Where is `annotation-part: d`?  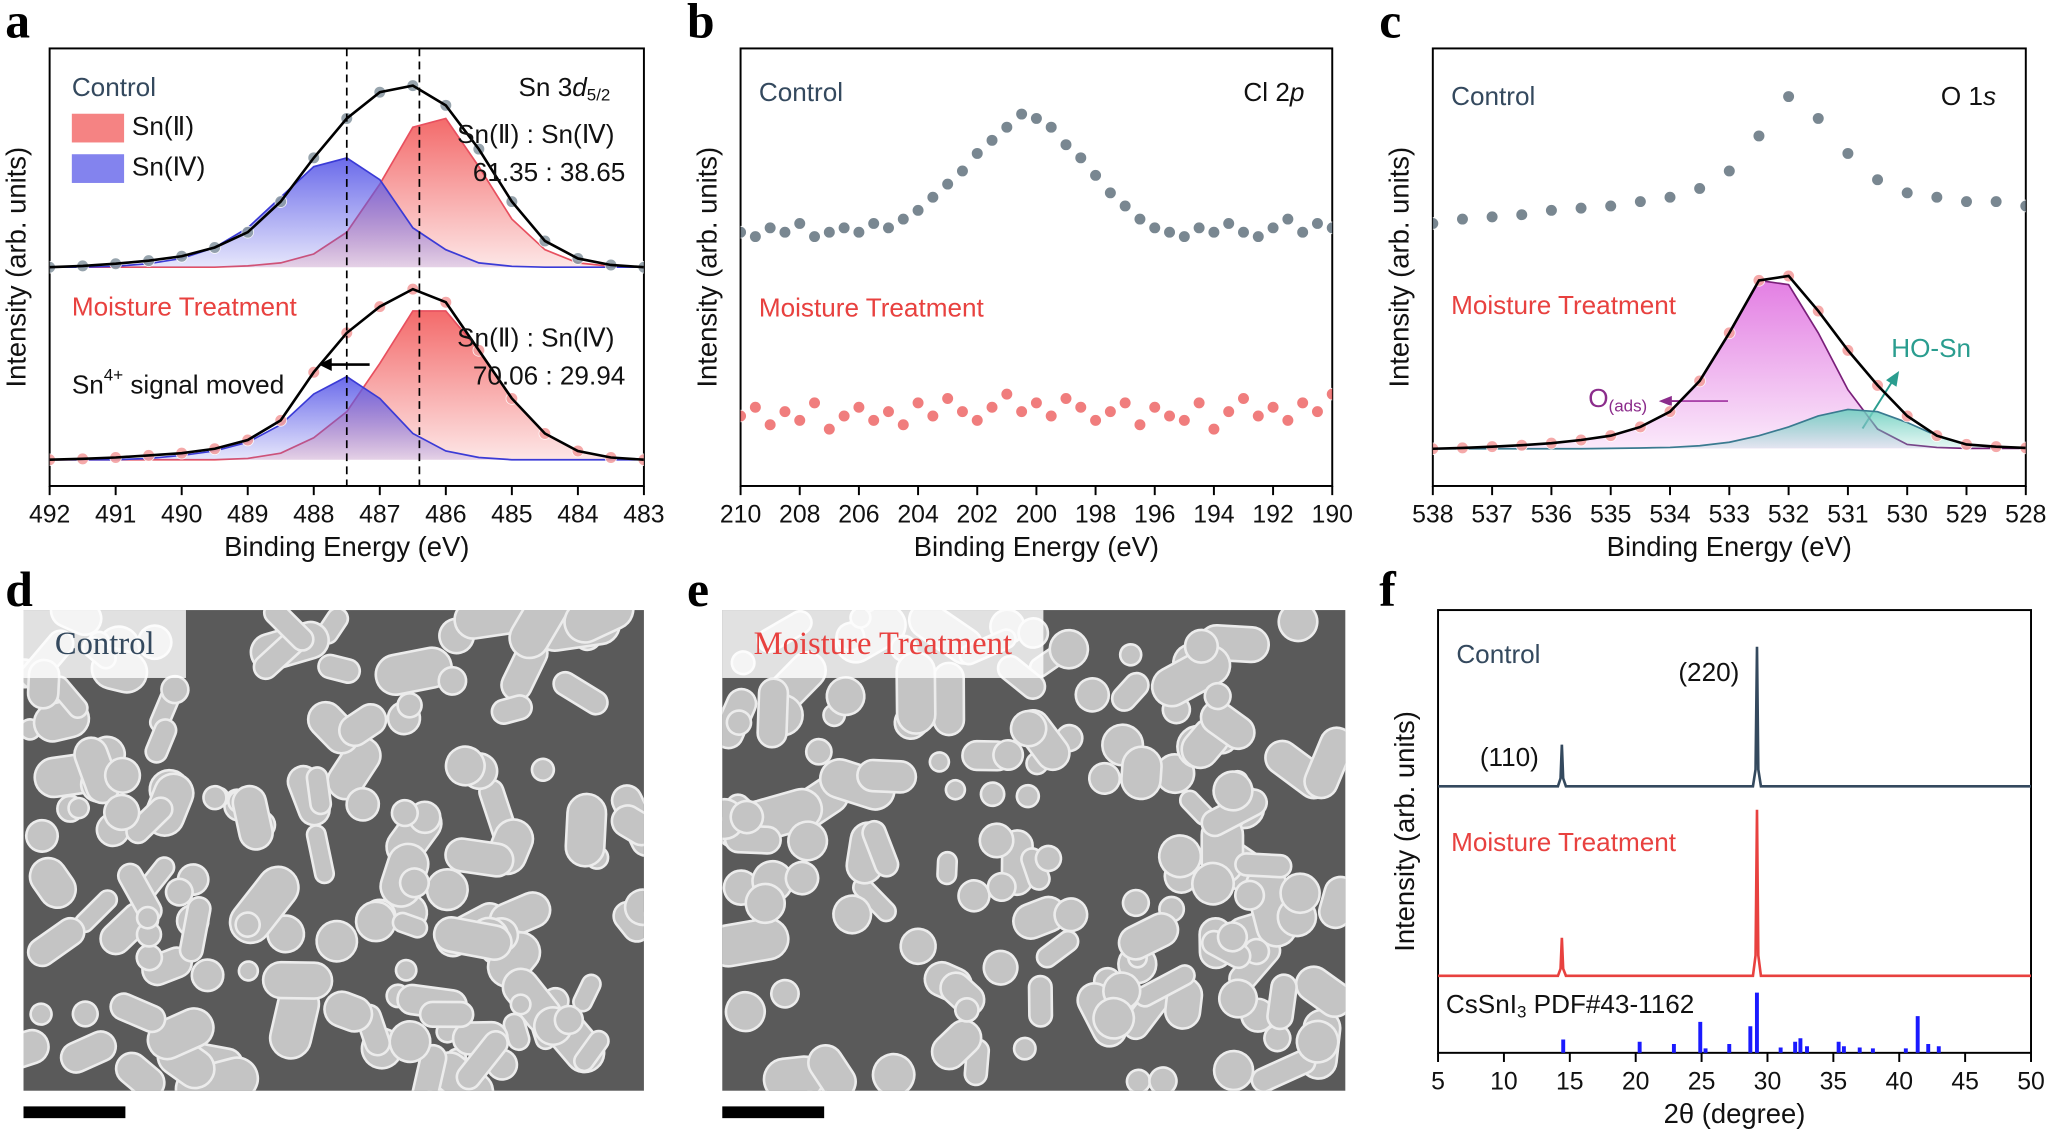 annotation-part: d is located at coordinates (580, 87).